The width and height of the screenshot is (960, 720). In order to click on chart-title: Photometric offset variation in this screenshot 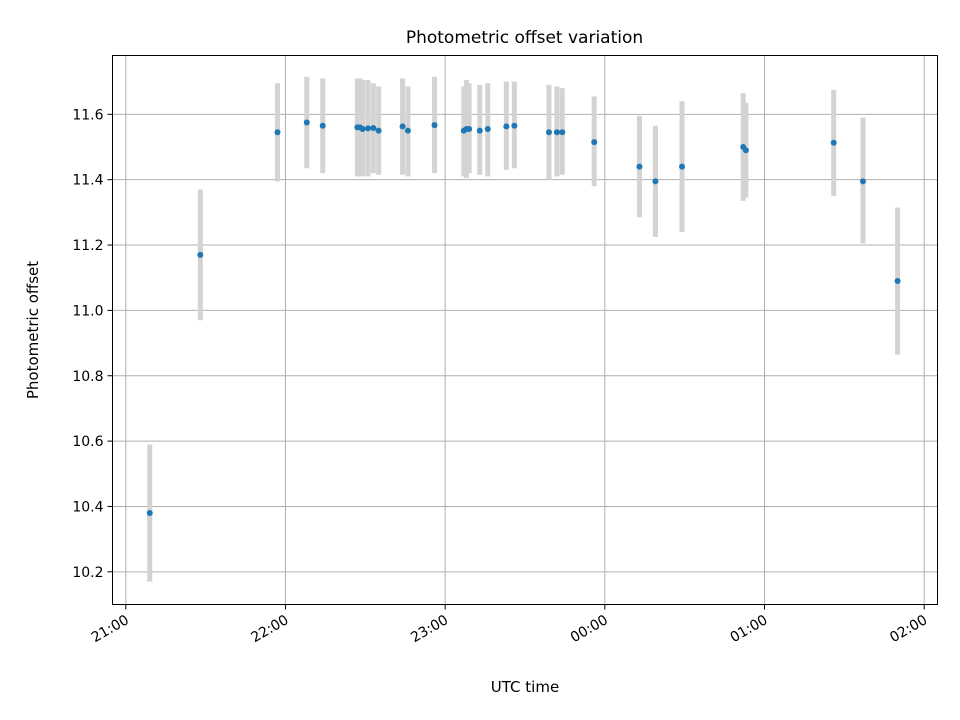, I will do `click(524, 38)`.